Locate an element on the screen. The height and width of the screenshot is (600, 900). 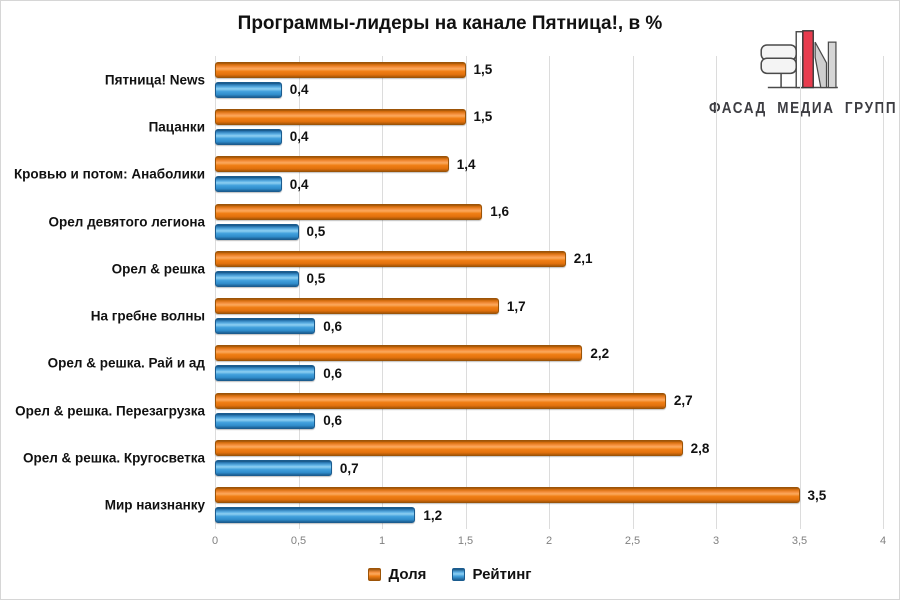
x-tick-label: 3 is located at coordinates (716, 541).